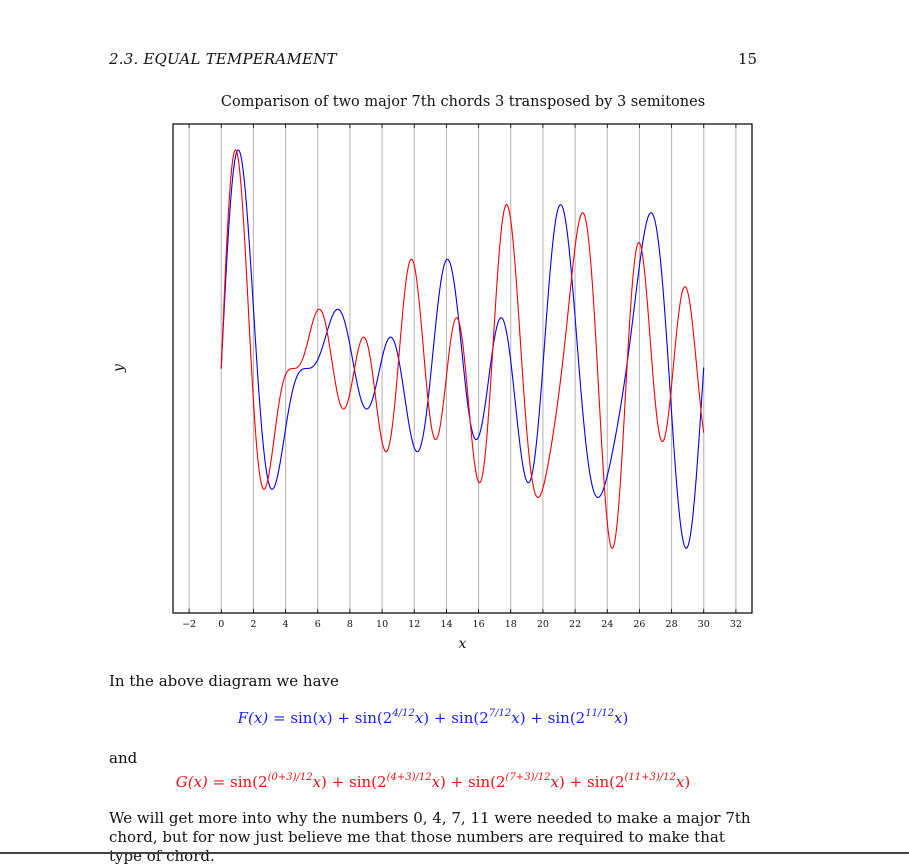 This screenshot has height=866, width=909. What do you see at coordinates (639, 624) in the screenshot?
I see `x-tick-label: 26` at bounding box center [639, 624].